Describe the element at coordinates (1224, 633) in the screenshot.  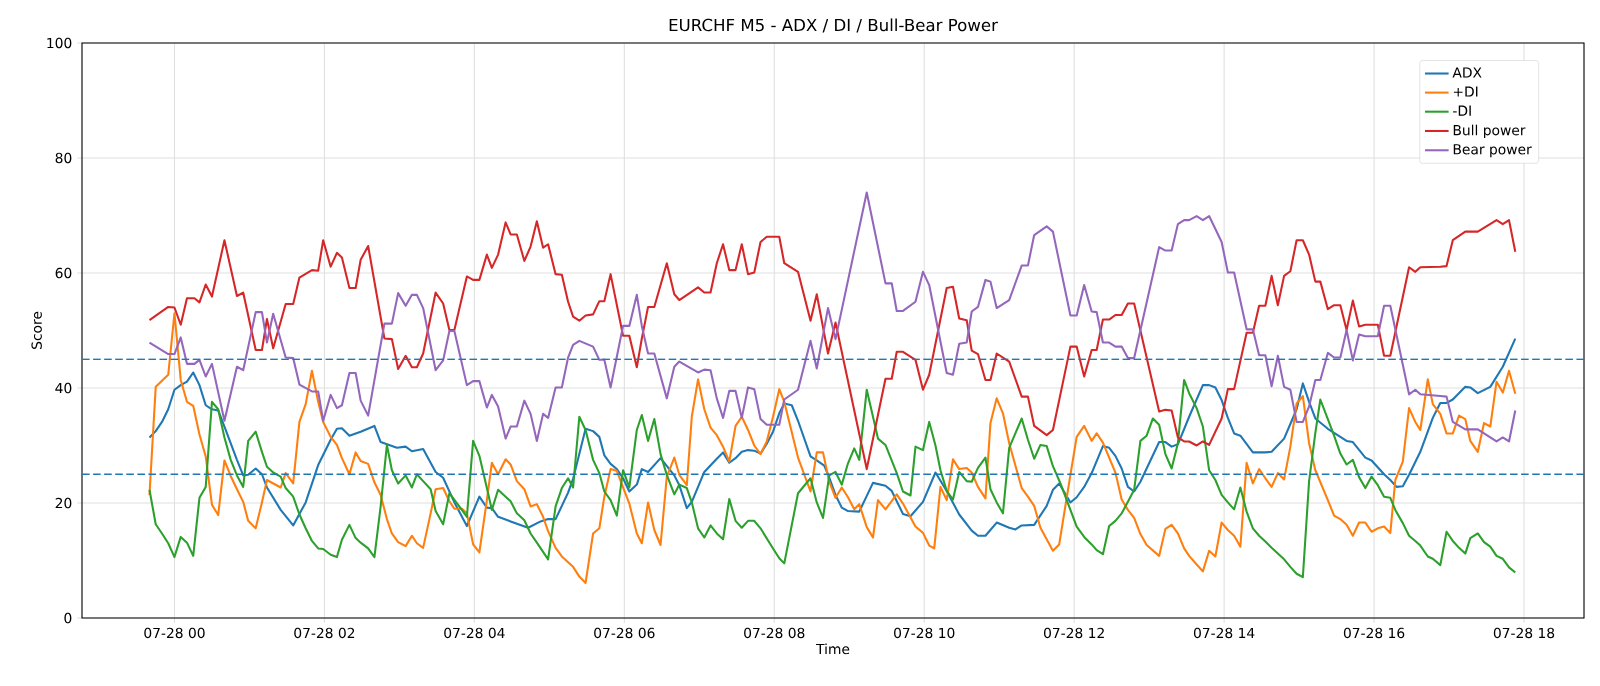
I see `x-tick-label: 07-28 14` at that location.